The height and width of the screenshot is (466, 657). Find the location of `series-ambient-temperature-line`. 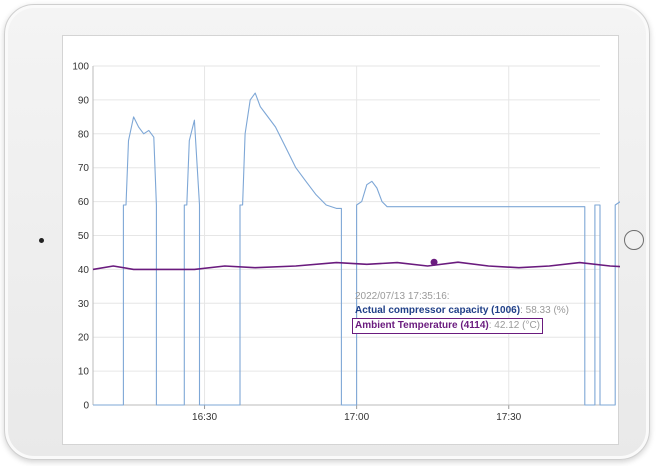

series-ambient-temperature-line is located at coordinates (356, 266).